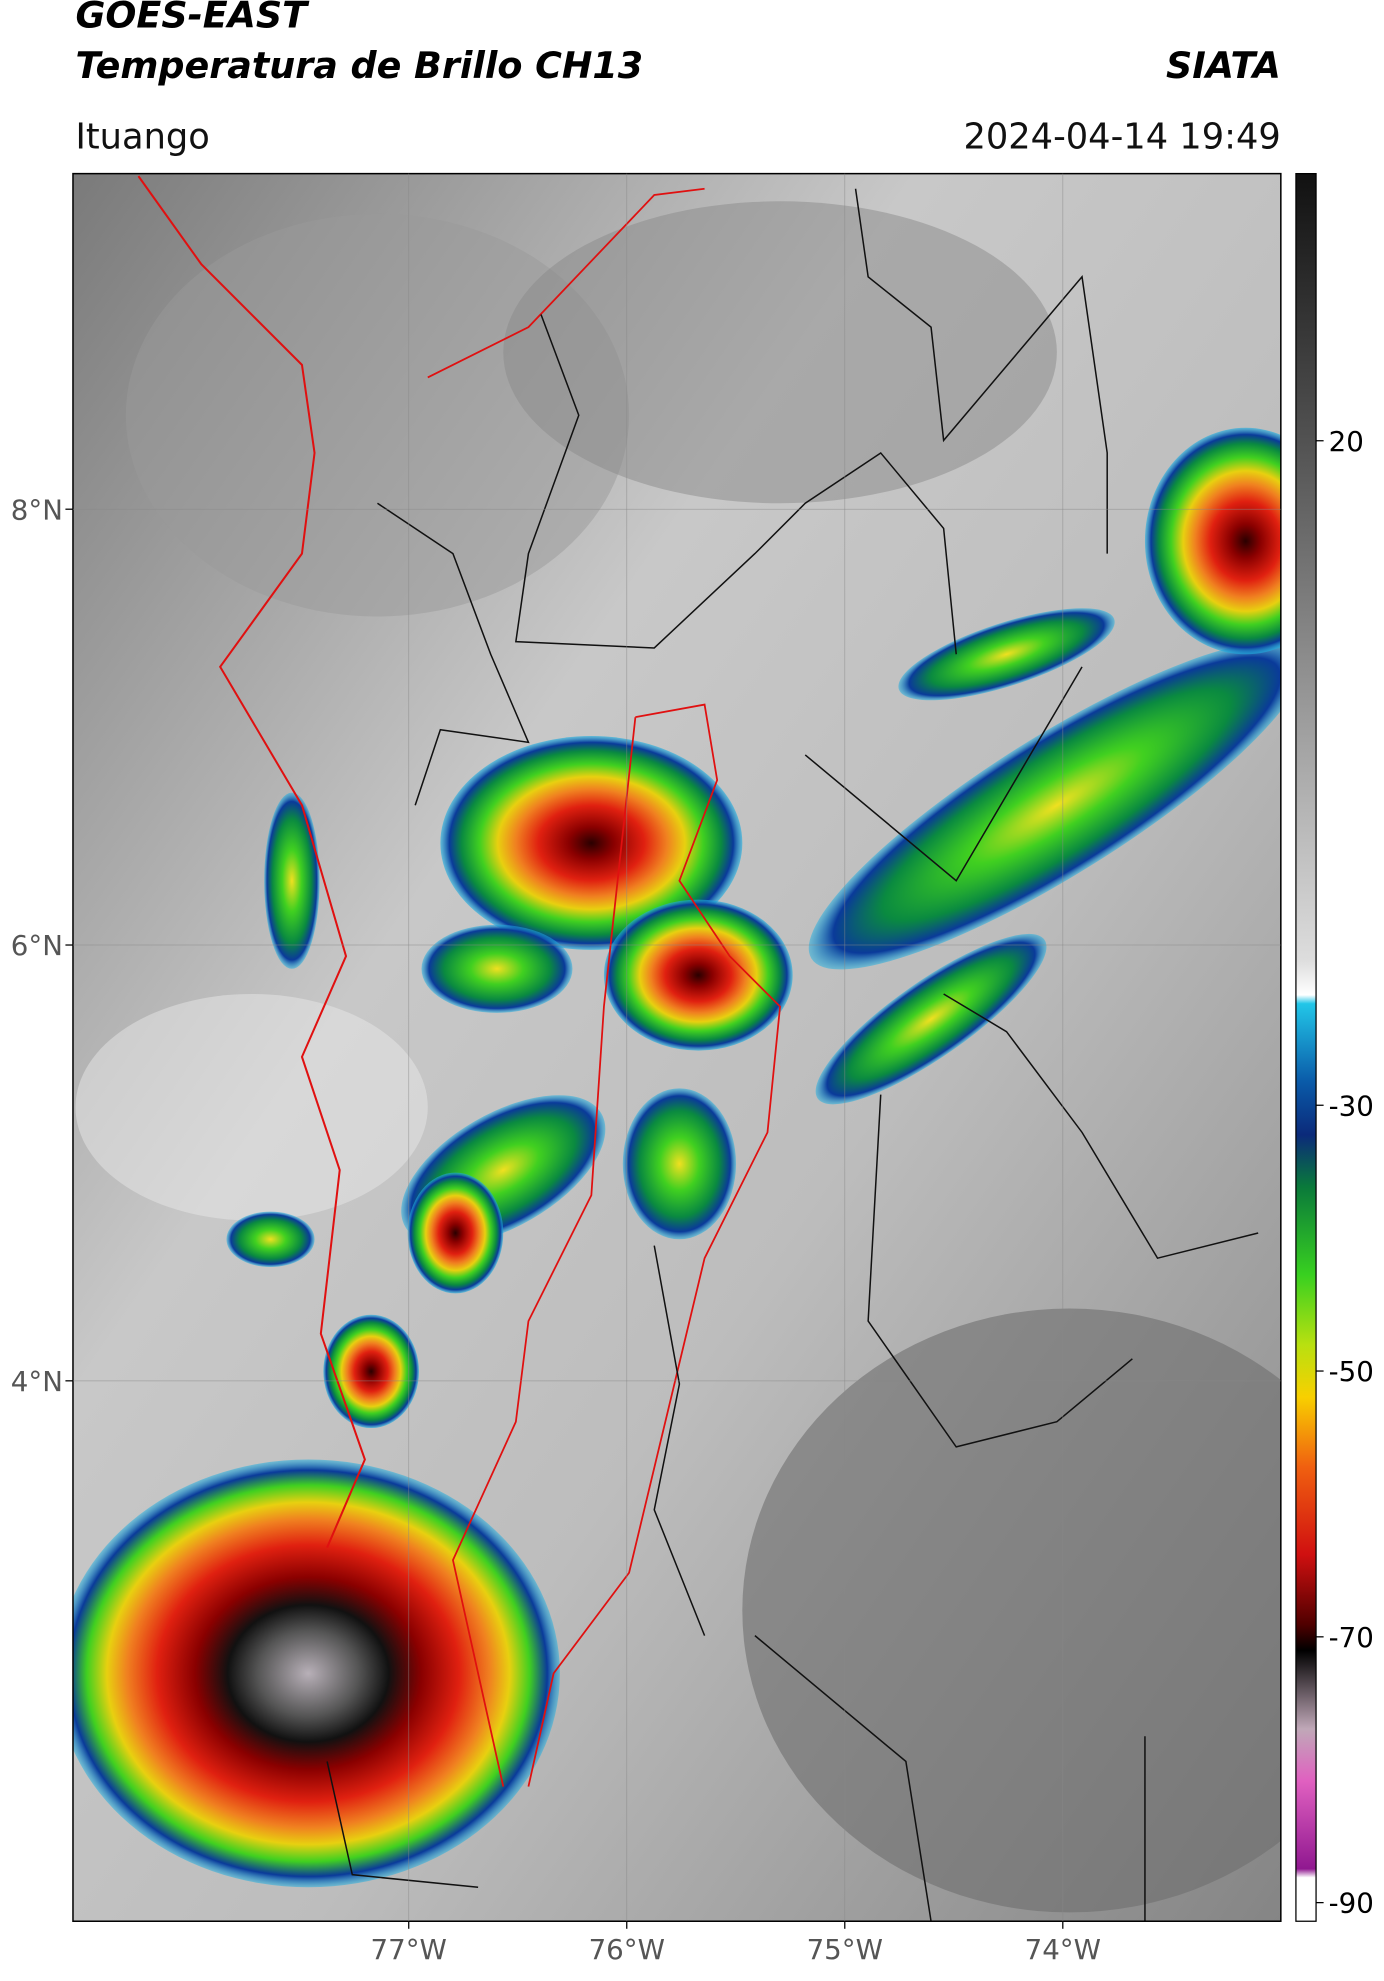 The height and width of the screenshot is (1981, 1384). I want to click on timestamp: 2024-04-14 19:49, so click(1121, 136).